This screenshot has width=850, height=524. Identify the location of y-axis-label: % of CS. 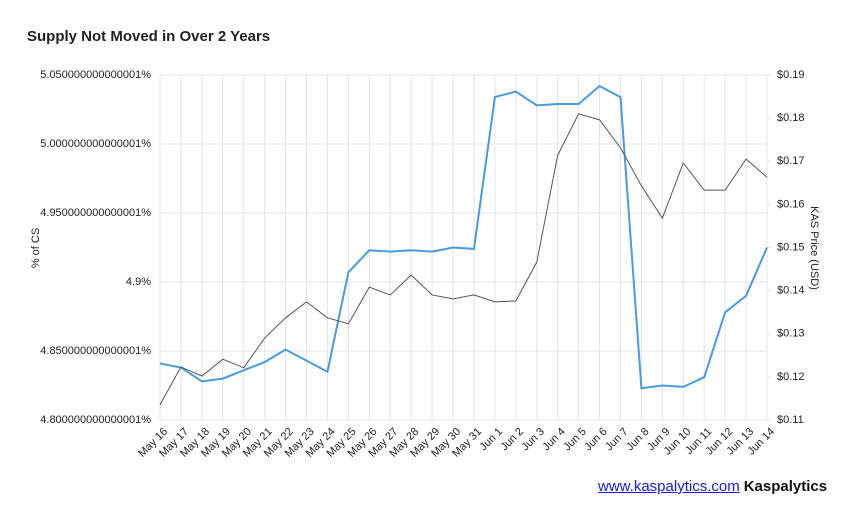
(36, 248).